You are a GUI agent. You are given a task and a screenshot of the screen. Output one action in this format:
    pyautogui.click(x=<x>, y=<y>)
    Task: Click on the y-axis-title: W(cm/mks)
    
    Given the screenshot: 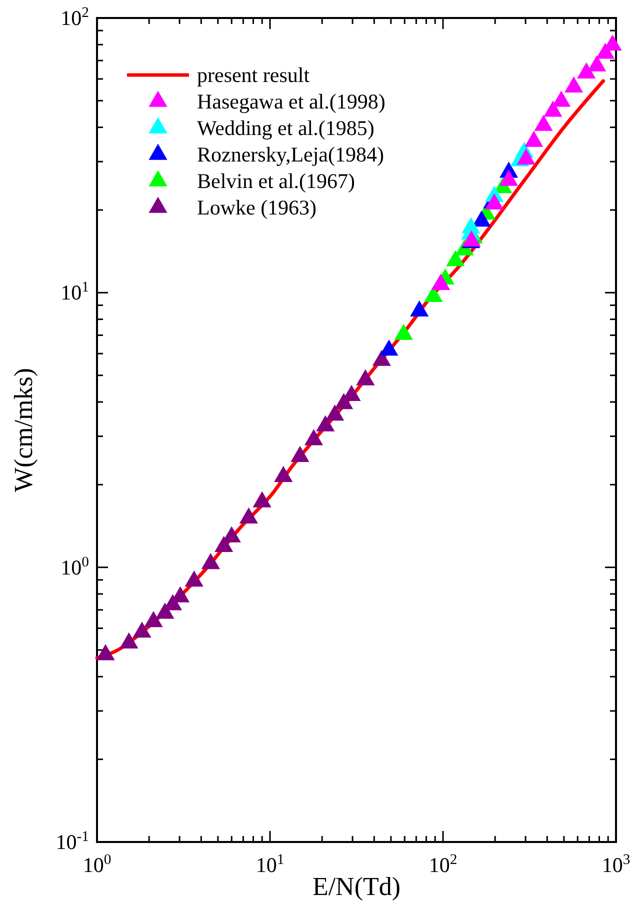 What is the action you would take?
    pyautogui.click(x=23, y=430)
    